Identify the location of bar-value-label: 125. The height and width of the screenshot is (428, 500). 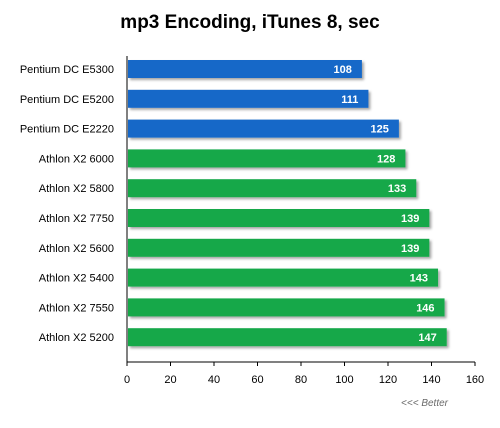
(380, 130).